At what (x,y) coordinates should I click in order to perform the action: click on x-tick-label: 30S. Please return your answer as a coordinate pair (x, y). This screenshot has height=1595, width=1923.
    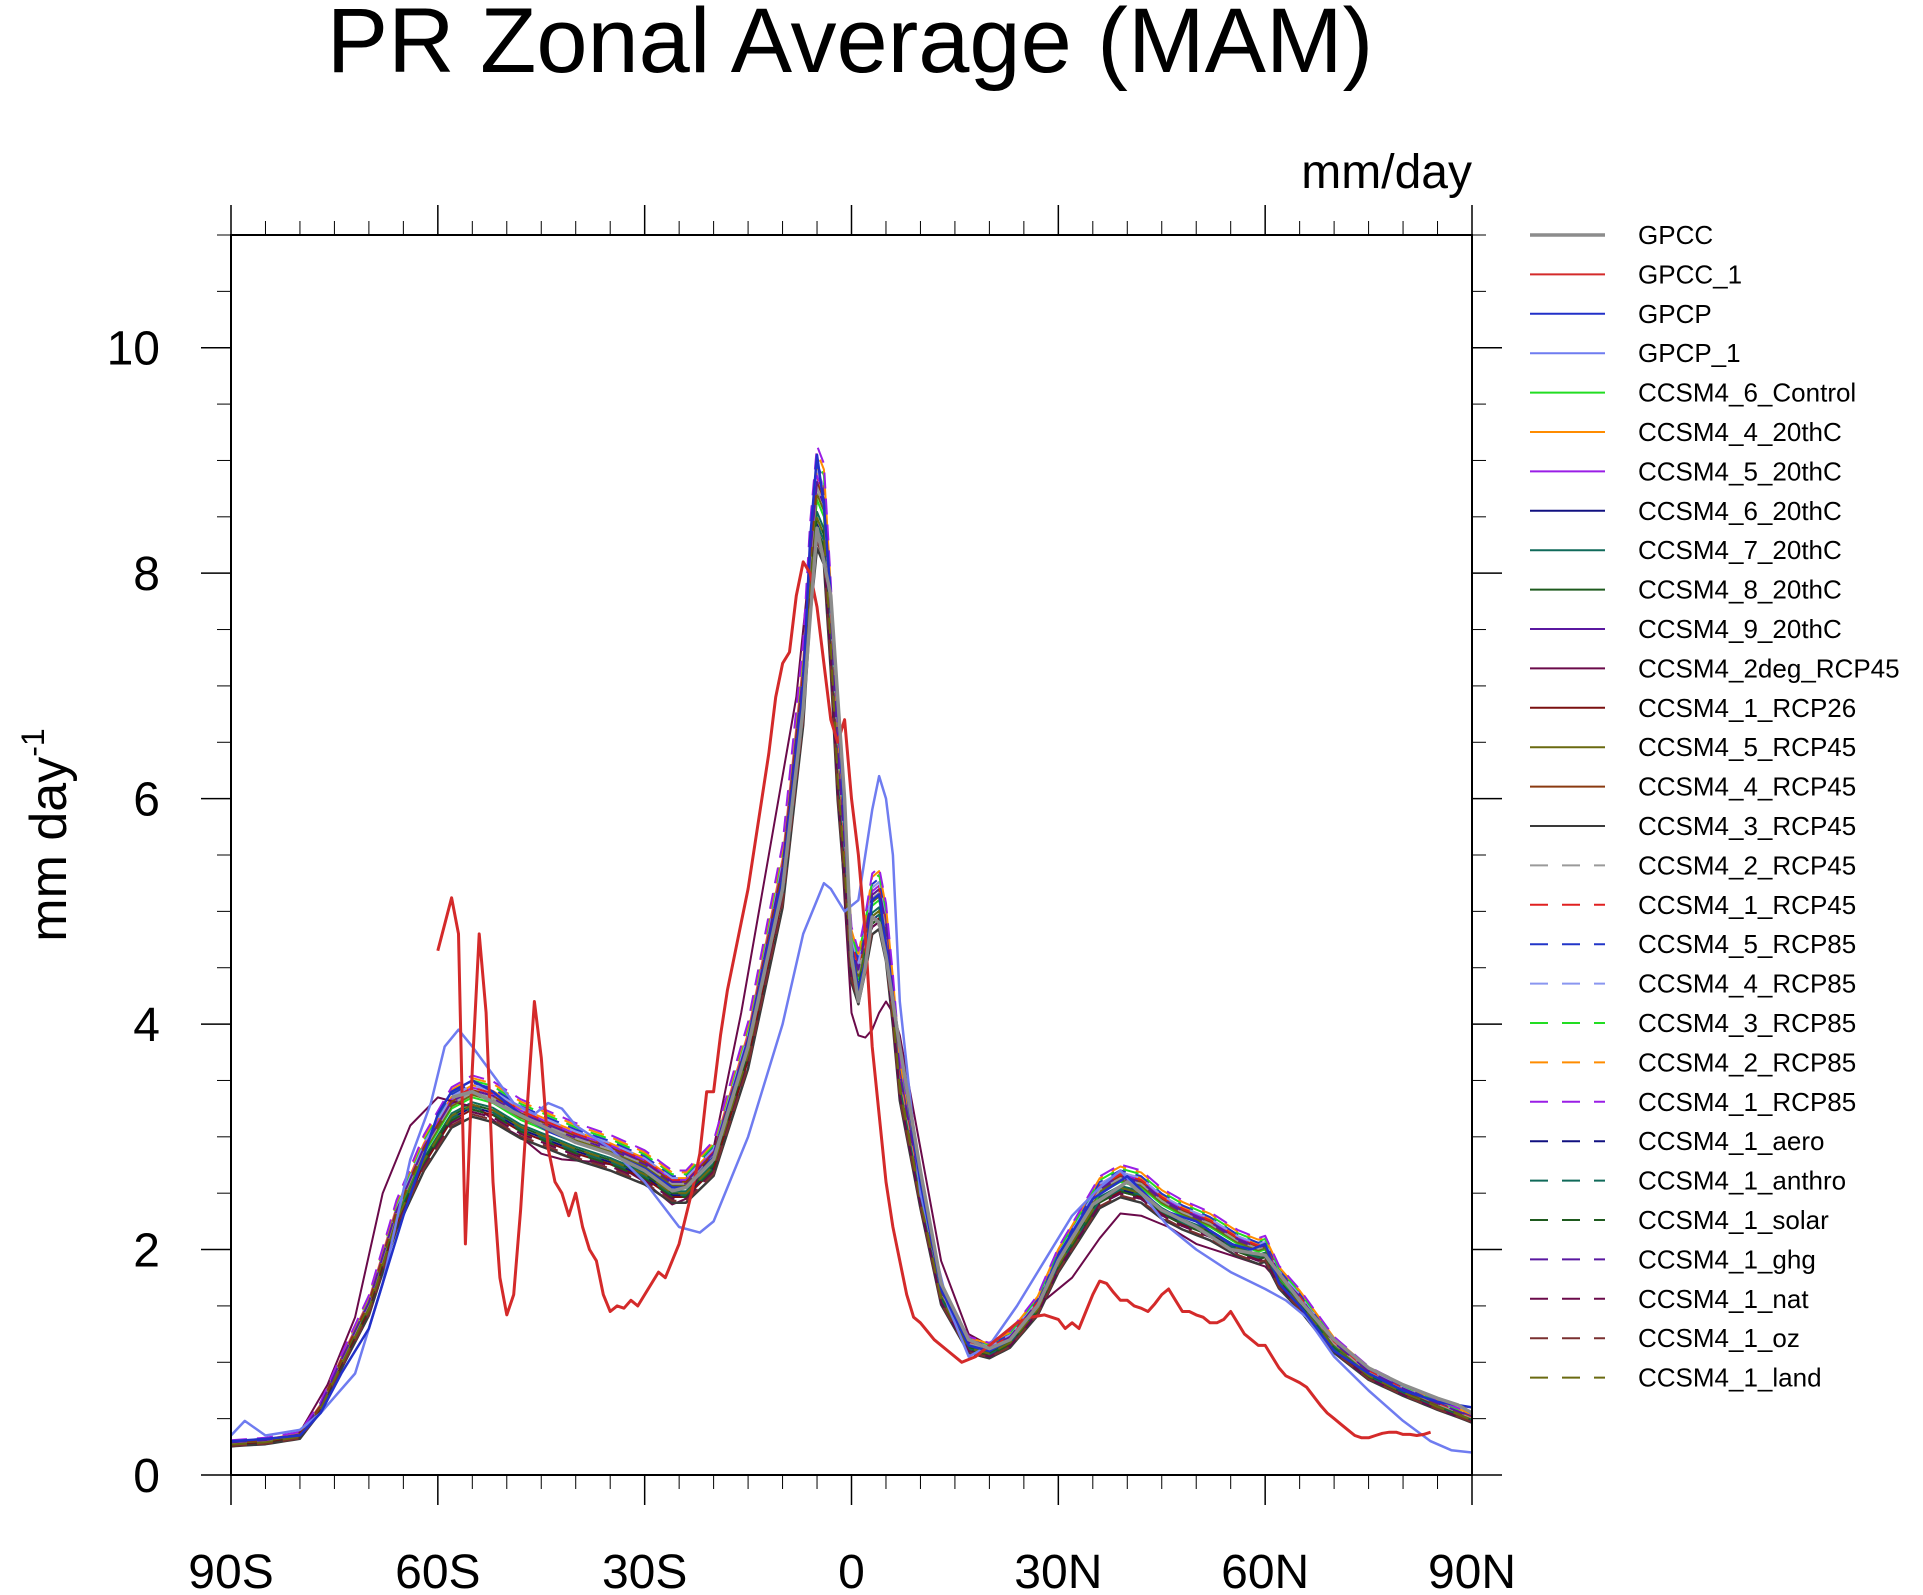
    Looking at the image, I should click on (644, 1570).